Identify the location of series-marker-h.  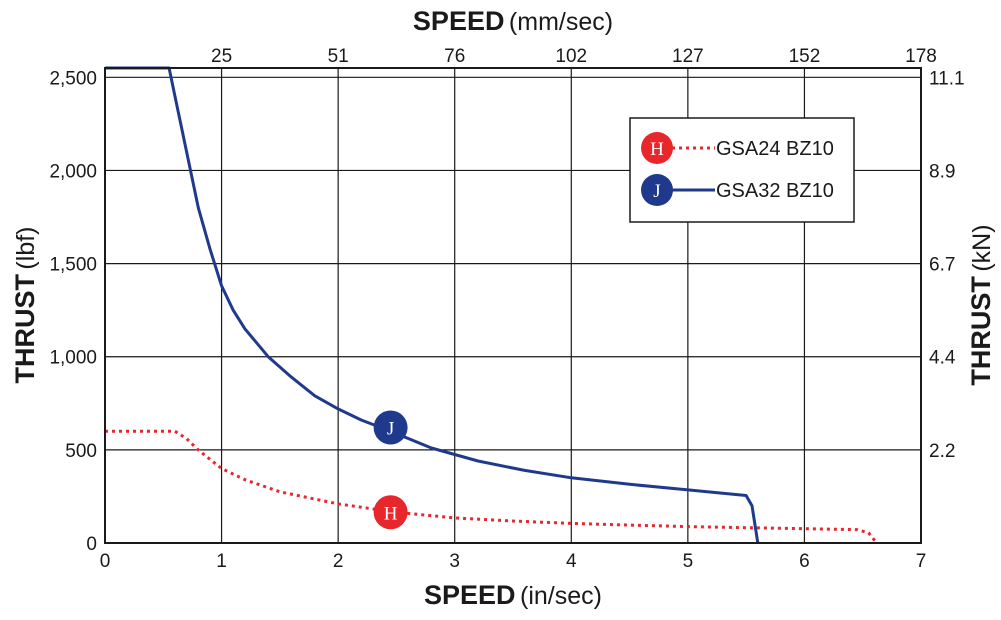
(390, 512).